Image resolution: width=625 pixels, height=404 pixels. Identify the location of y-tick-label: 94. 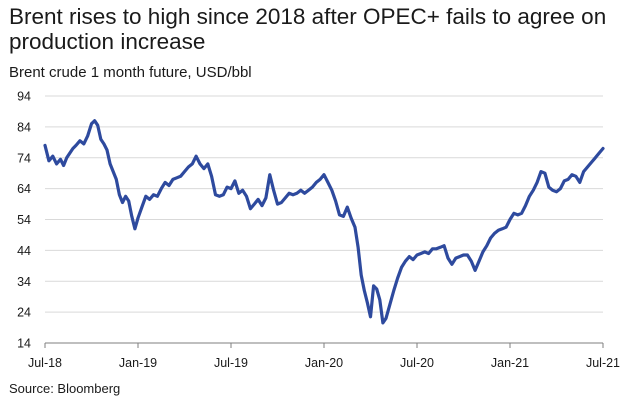
(24, 97).